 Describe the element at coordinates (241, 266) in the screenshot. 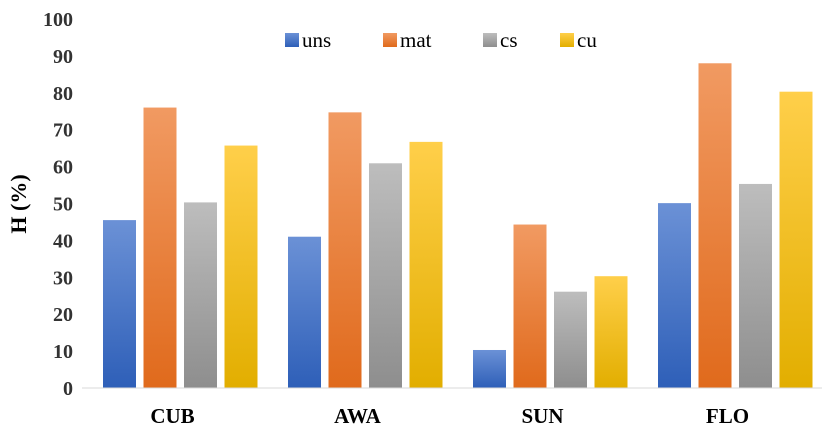

I see `bar-cu-cub` at that location.